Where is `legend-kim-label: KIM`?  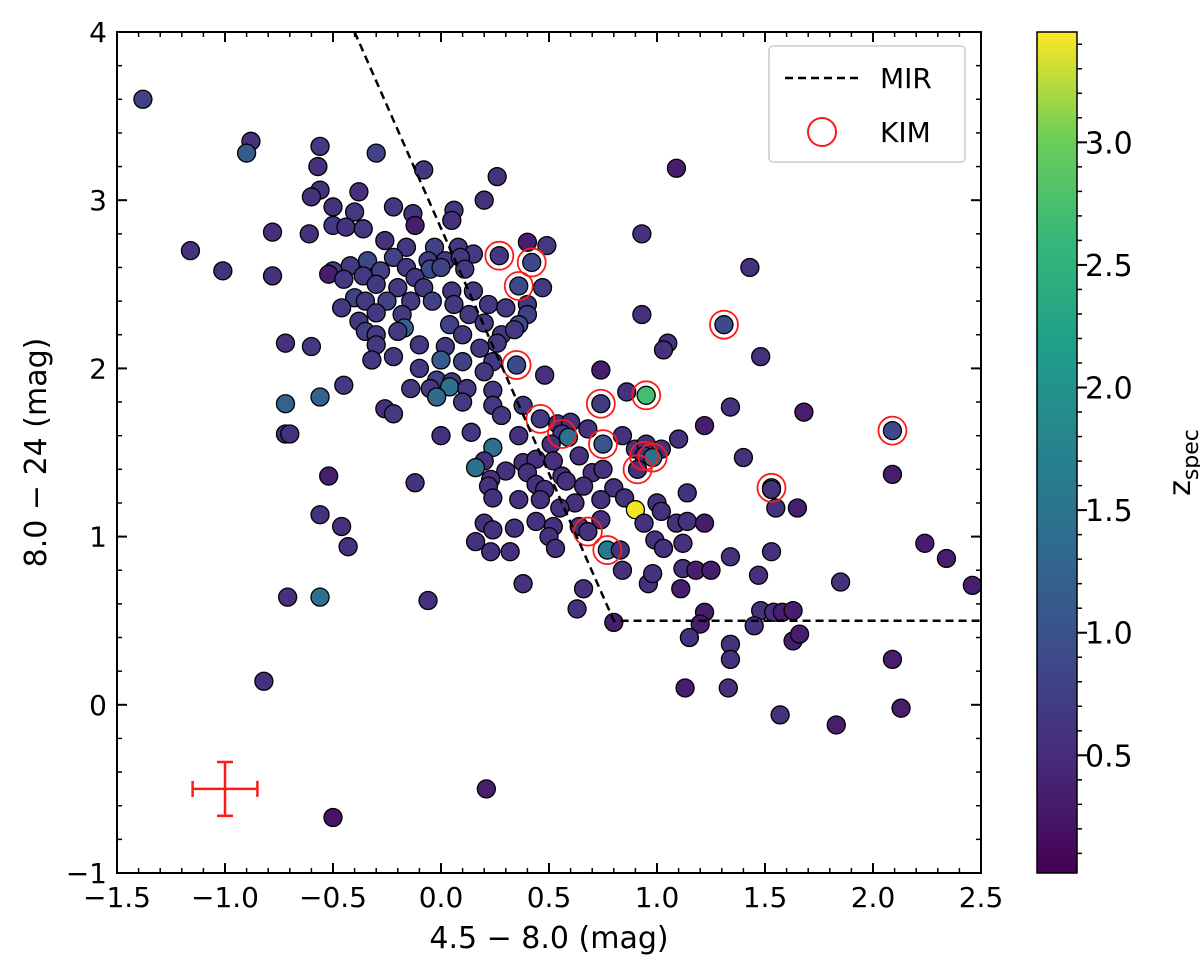 legend-kim-label: KIM is located at coordinates (905, 132).